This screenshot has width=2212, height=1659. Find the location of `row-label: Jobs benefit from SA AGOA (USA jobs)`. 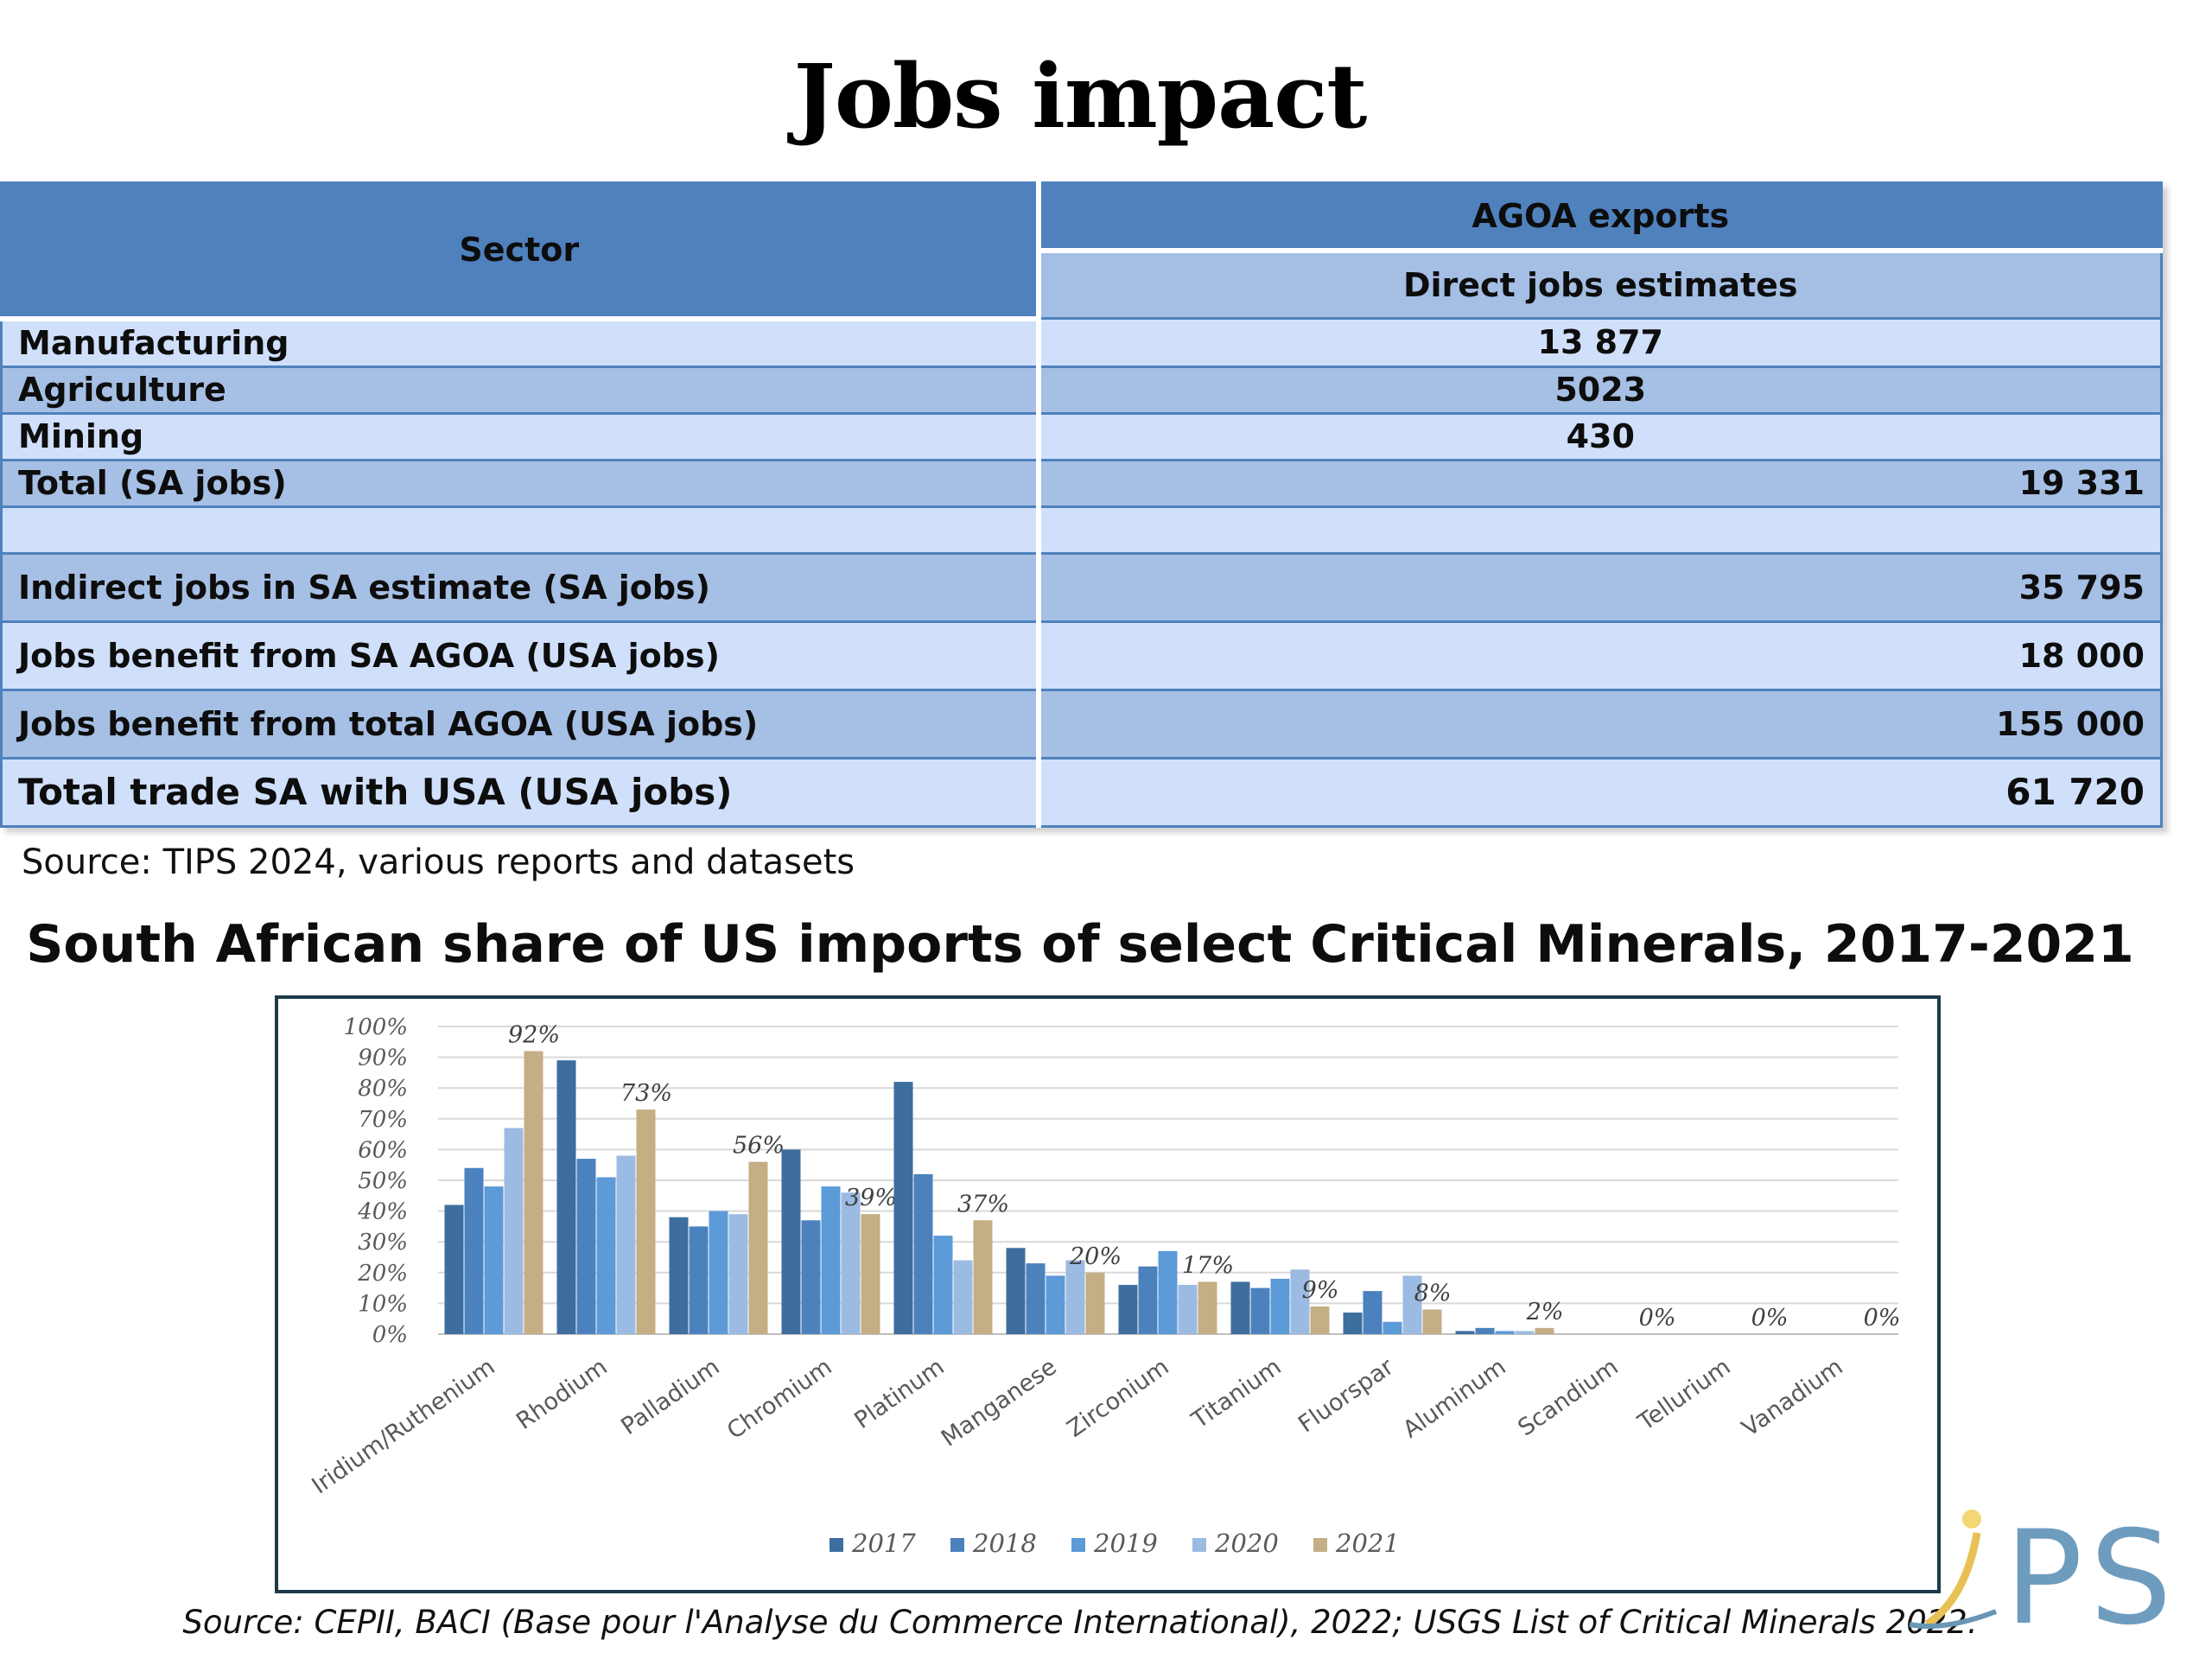

row-label: Jobs benefit from SA AGOA (USA jobs) is located at coordinates (519, 655).